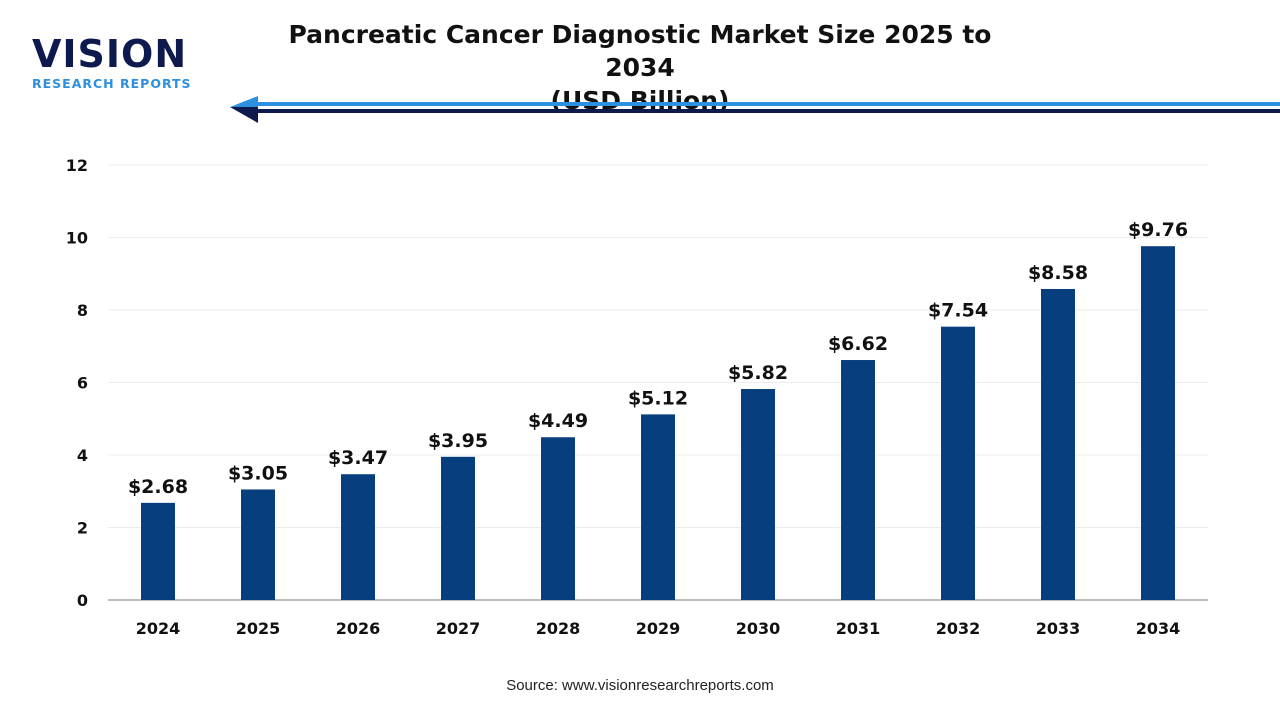  What do you see at coordinates (558, 421) in the screenshot?
I see `data-label: $4.49` at bounding box center [558, 421].